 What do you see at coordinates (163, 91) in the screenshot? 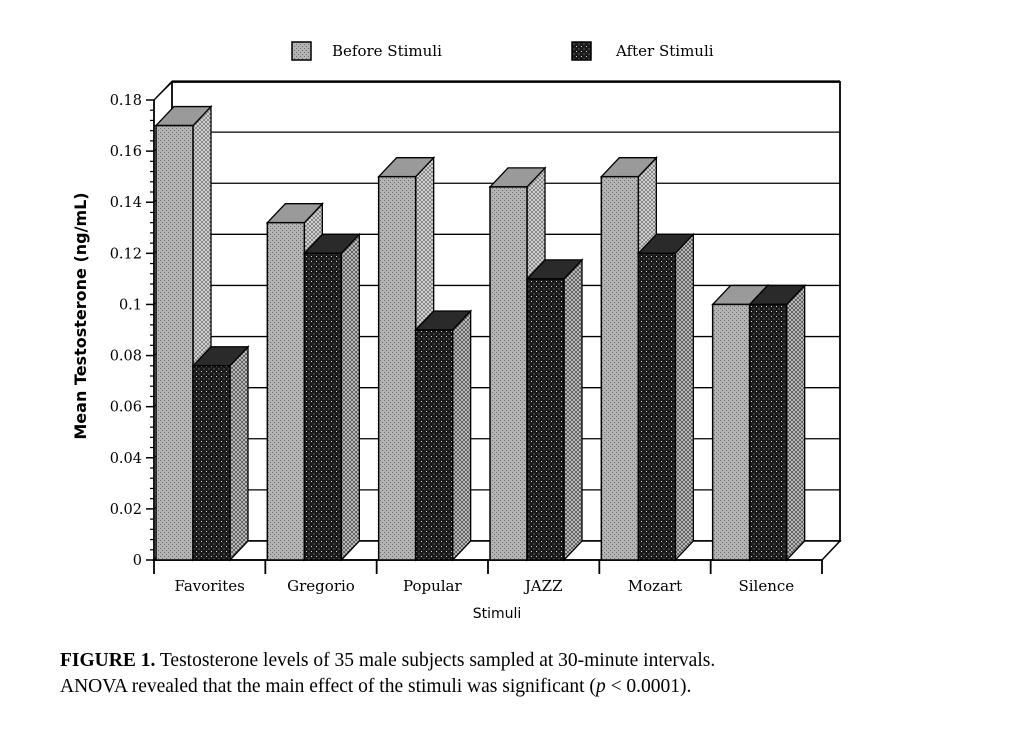
I see `y-axis-connector` at bounding box center [163, 91].